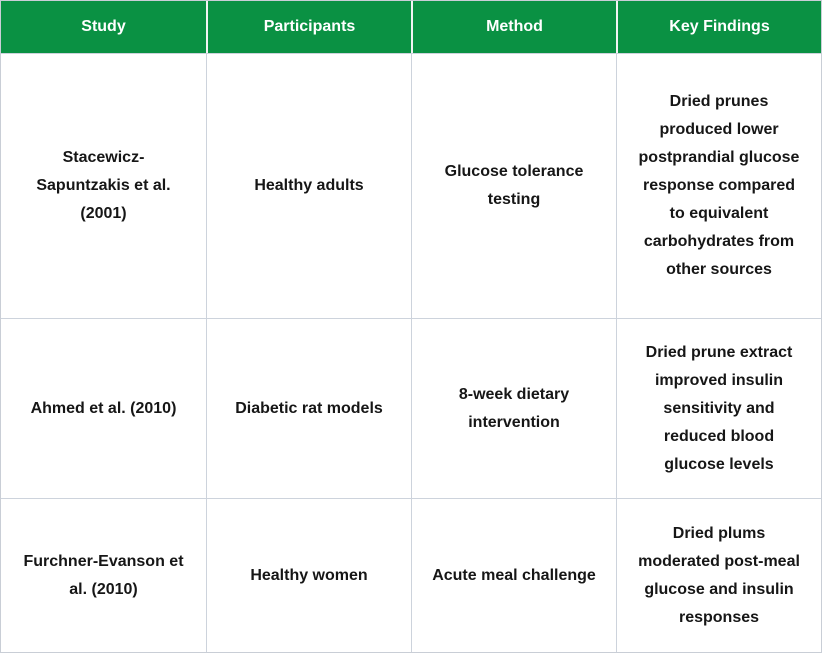  What do you see at coordinates (308, 575) in the screenshot?
I see `cell-participants: Healthy women` at bounding box center [308, 575].